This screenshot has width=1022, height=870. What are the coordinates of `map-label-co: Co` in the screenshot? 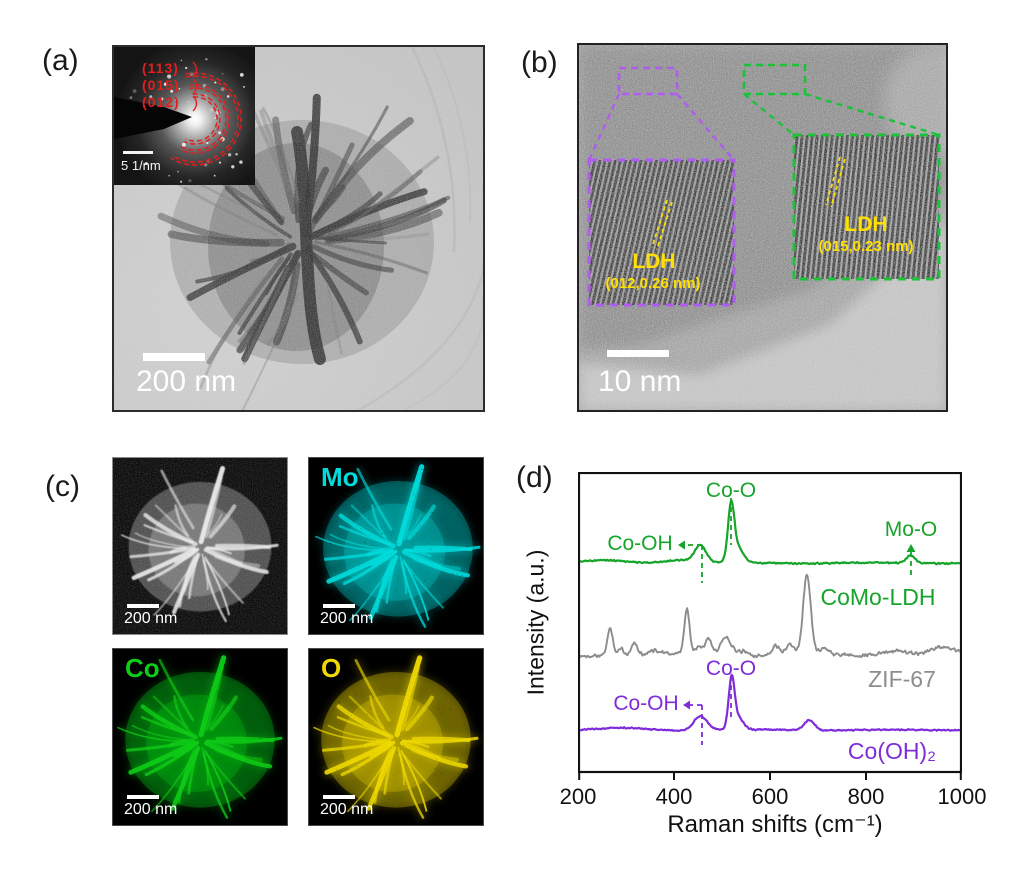 It's located at (142, 668).